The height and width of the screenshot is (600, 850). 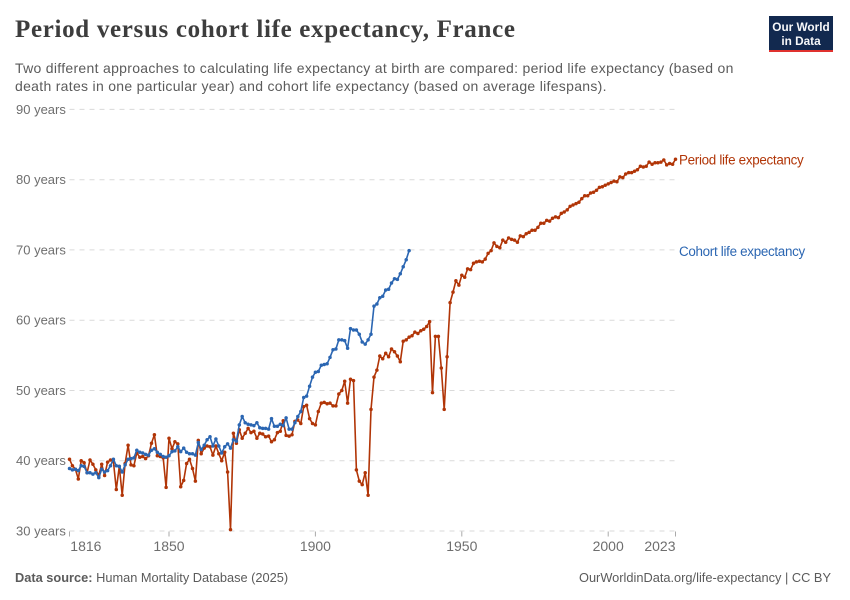 I want to click on svg-text: 1816, so click(x=85, y=546).